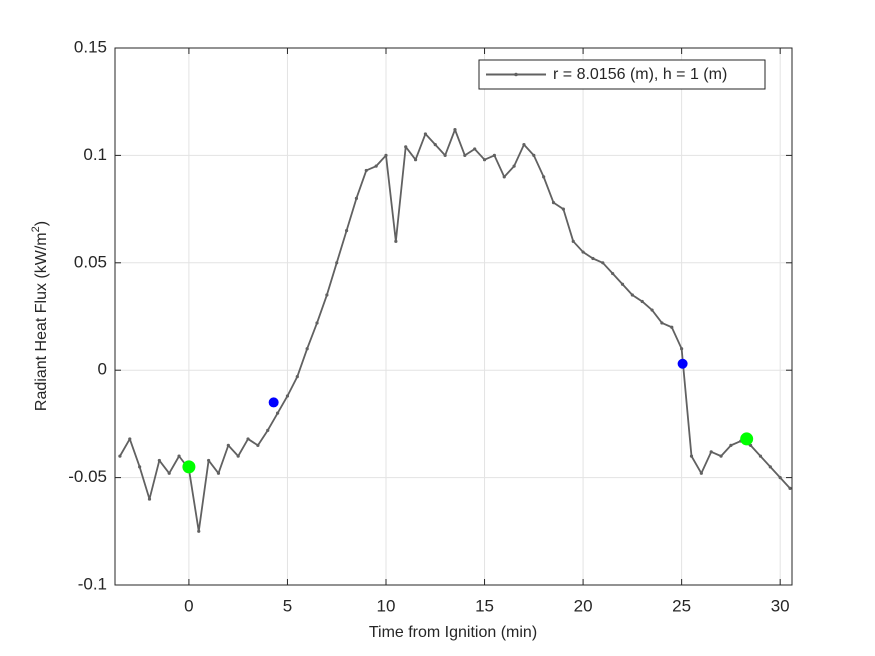 This screenshot has height=656, width=875. What do you see at coordinates (87, 476) in the screenshot?
I see `y-tick-label: -0.05` at bounding box center [87, 476].